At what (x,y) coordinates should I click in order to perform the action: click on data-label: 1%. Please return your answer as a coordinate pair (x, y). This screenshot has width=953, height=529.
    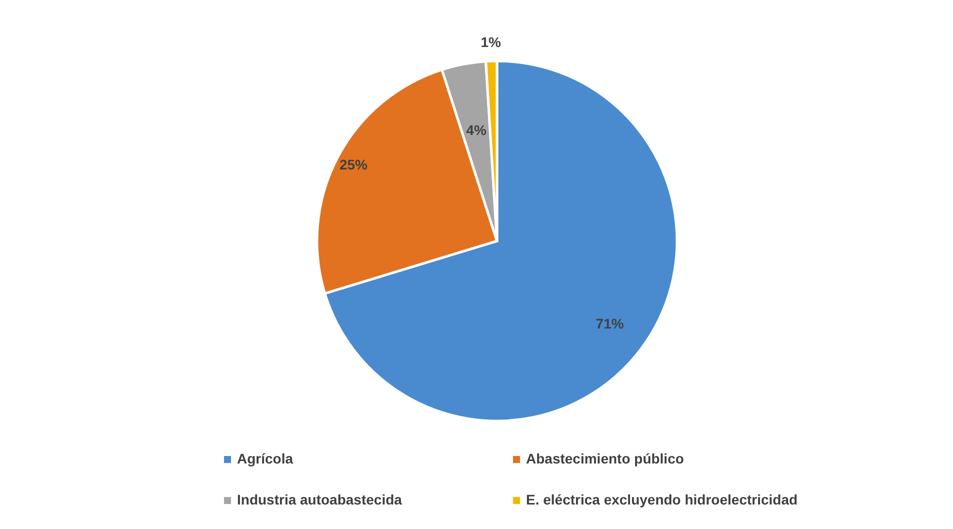
    Looking at the image, I should click on (491, 42).